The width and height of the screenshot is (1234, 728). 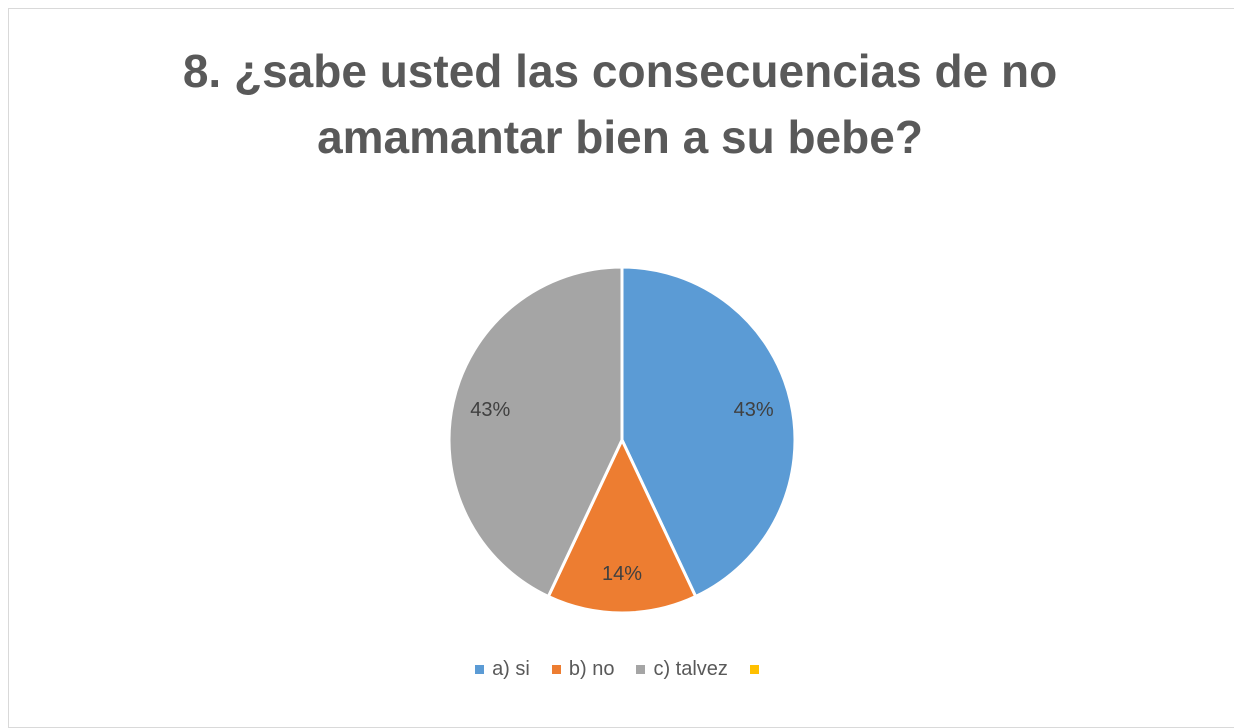 I want to click on legend-label: c) talvez, so click(x=690, y=669).